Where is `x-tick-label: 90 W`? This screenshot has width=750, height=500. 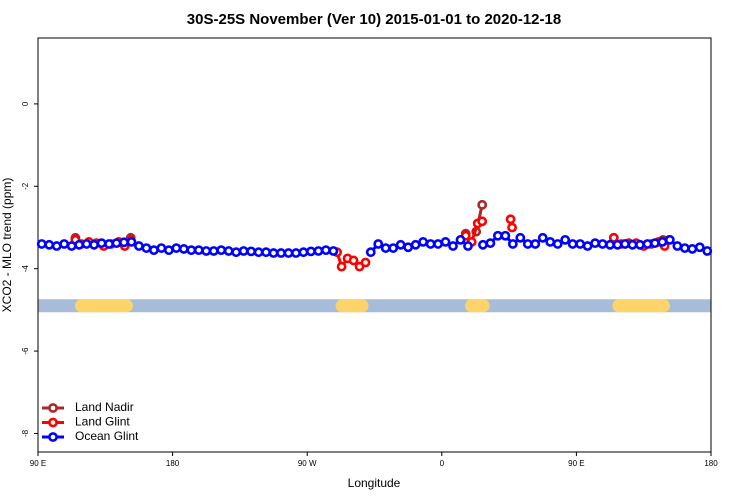 x-tick-label: 90 W is located at coordinates (307, 463).